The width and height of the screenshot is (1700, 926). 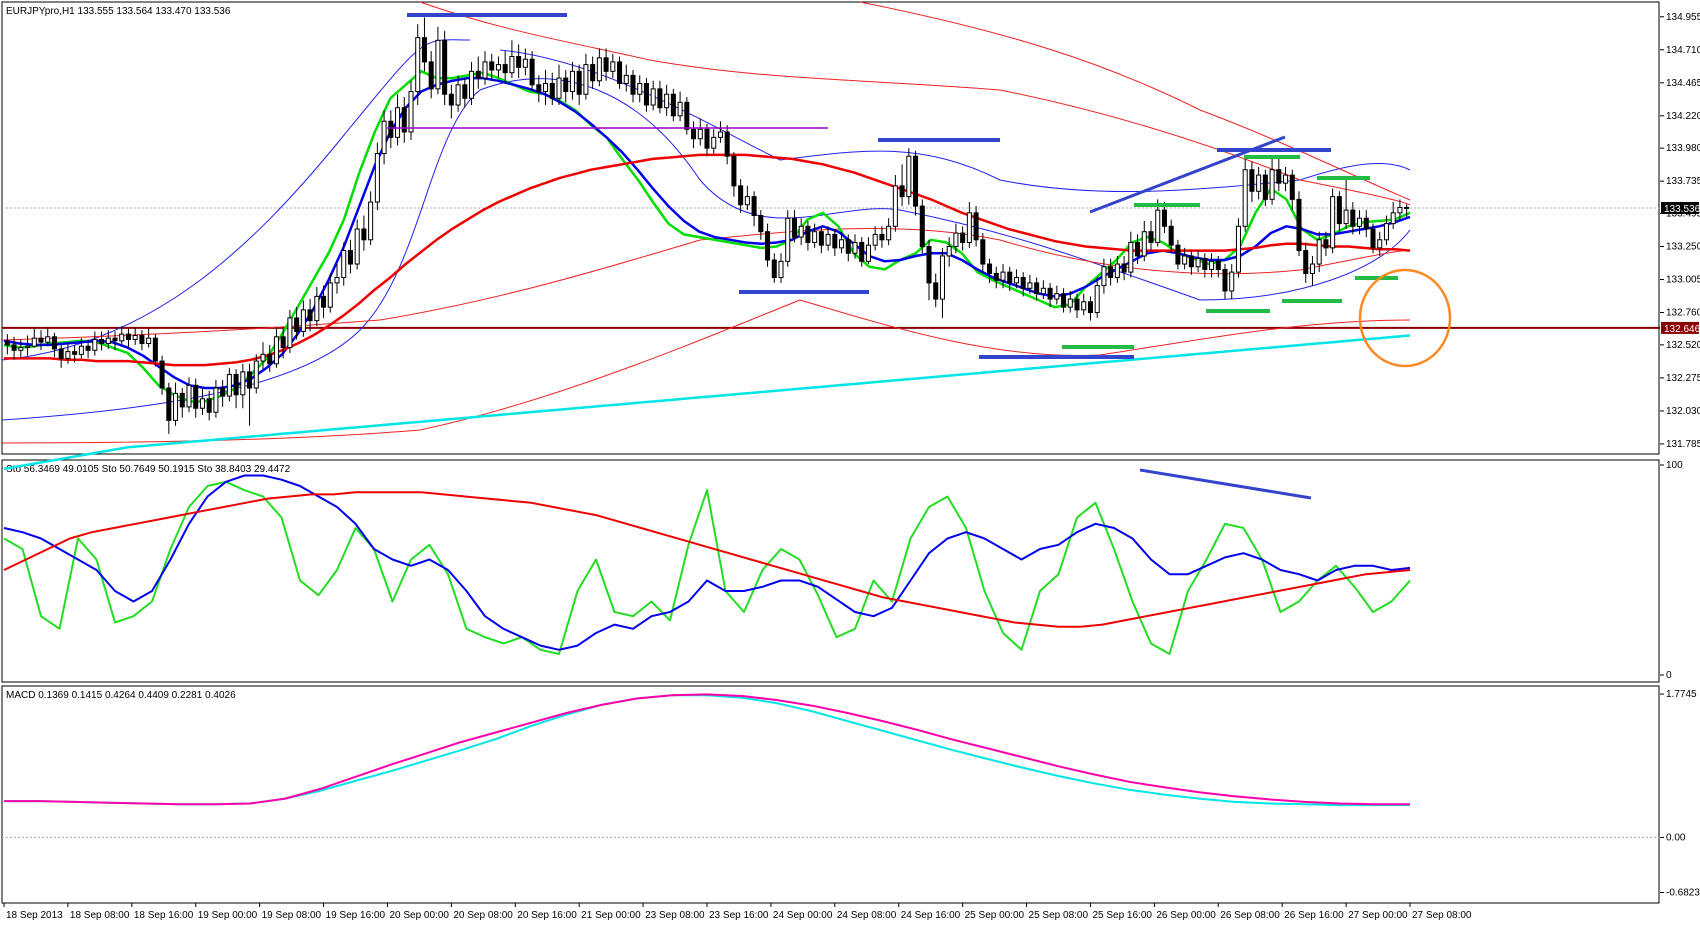 What do you see at coordinates (547, 915) in the screenshot?
I see `x-tick-label: 20 Sep 16:00` at bounding box center [547, 915].